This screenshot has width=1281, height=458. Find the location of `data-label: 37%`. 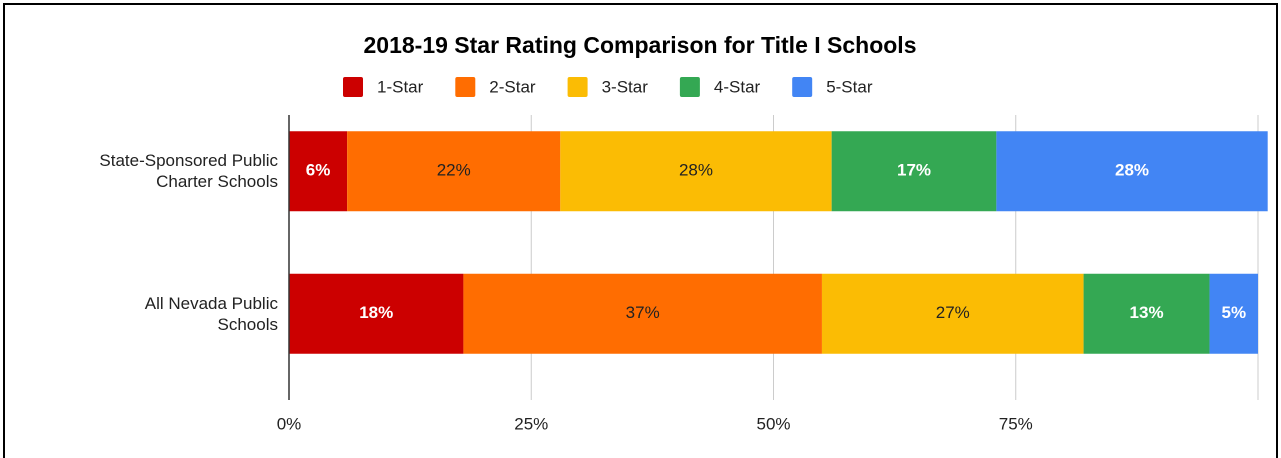

data-label: 37% is located at coordinates (643, 312).